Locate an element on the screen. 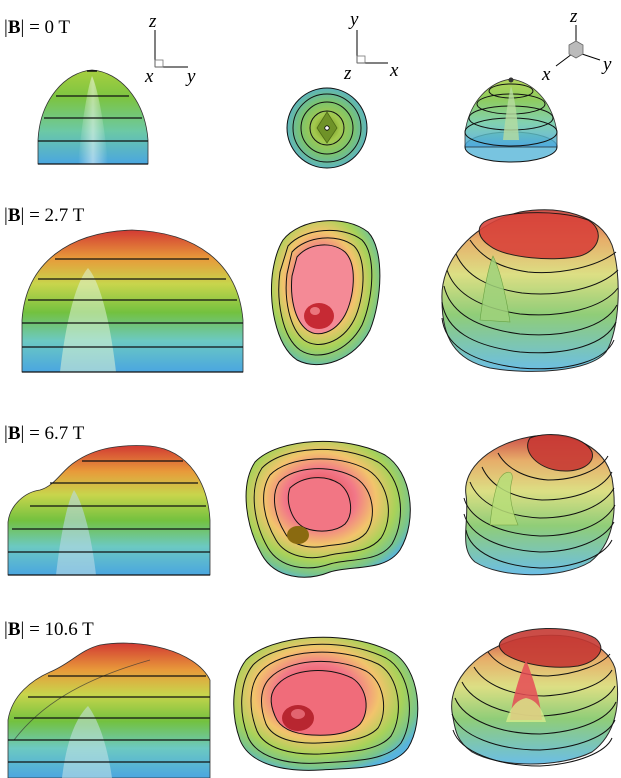  axis-z-top: z is located at coordinates (347, 73).